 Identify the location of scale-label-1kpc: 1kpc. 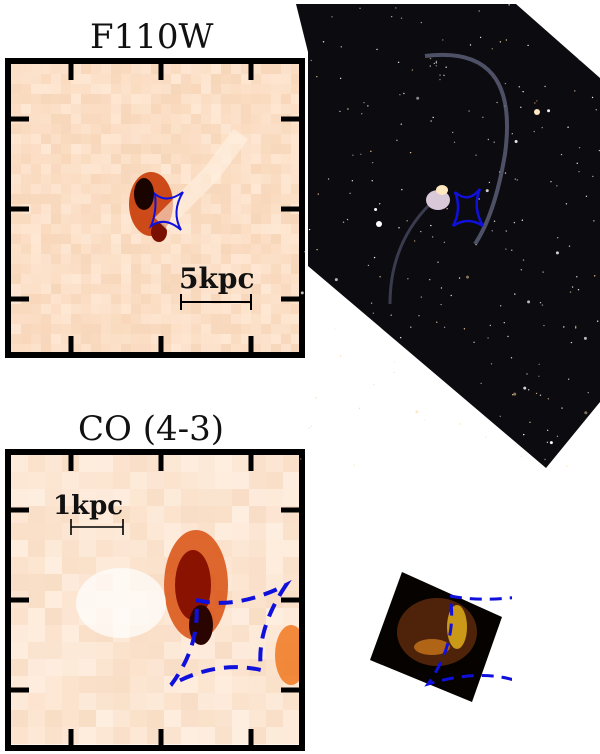
(88, 506).